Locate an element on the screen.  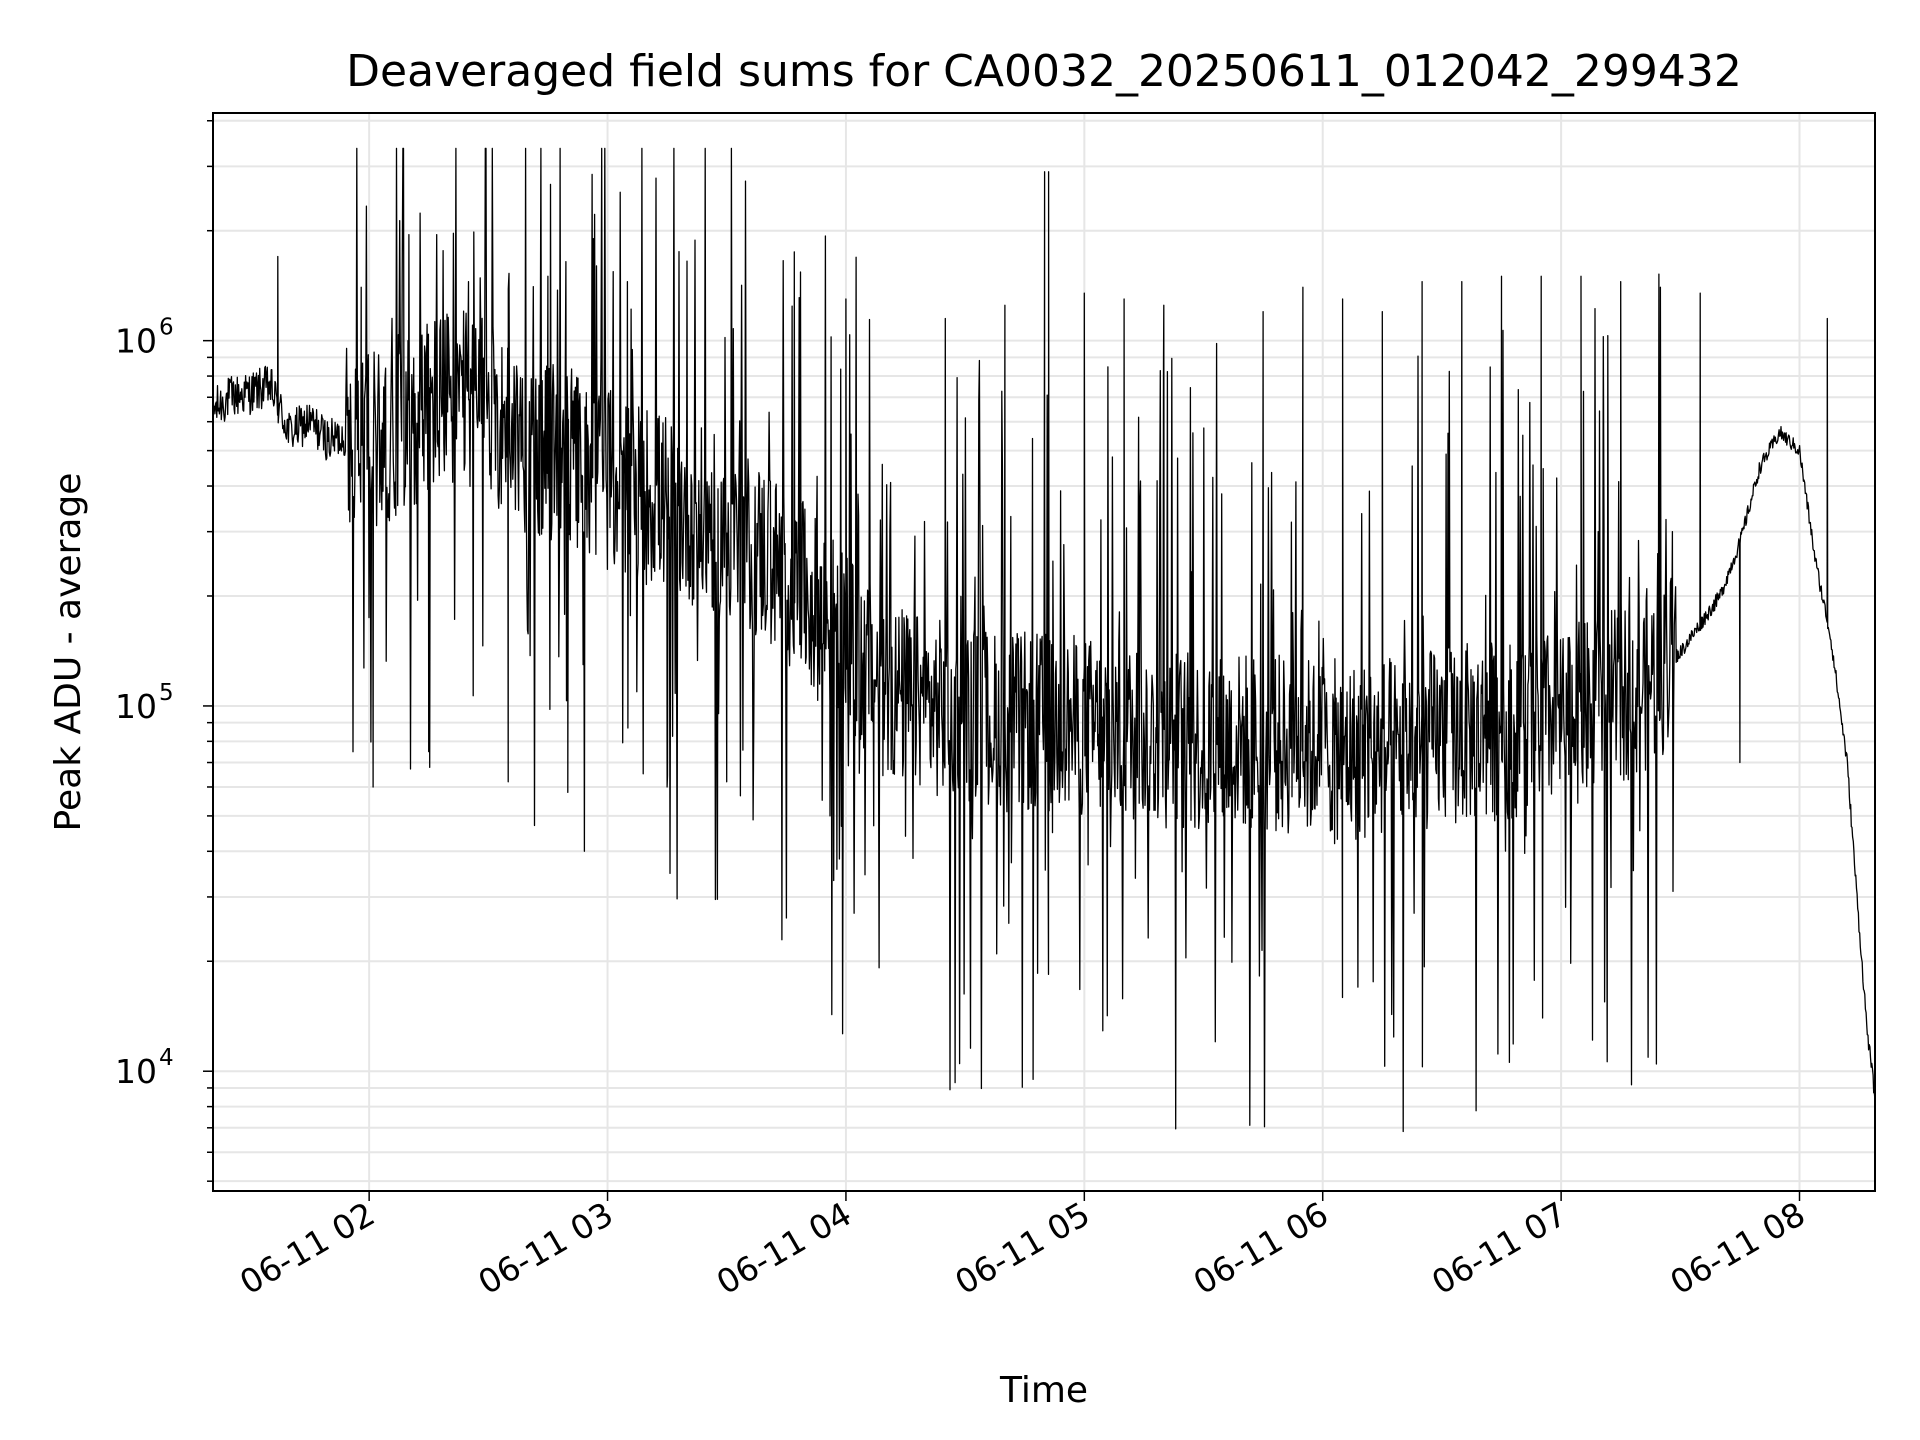
y-tick-exponent: 4 is located at coordinates (166, 1058).